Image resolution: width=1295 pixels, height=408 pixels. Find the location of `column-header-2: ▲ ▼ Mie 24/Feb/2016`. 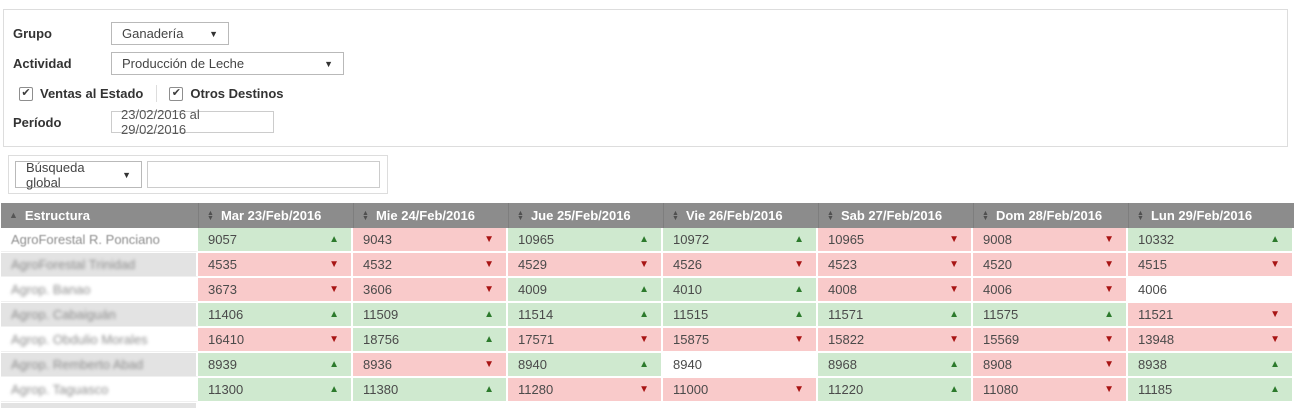

column-header-2: ▲ ▼ Mie 24/Feb/2016 is located at coordinates (430, 215).